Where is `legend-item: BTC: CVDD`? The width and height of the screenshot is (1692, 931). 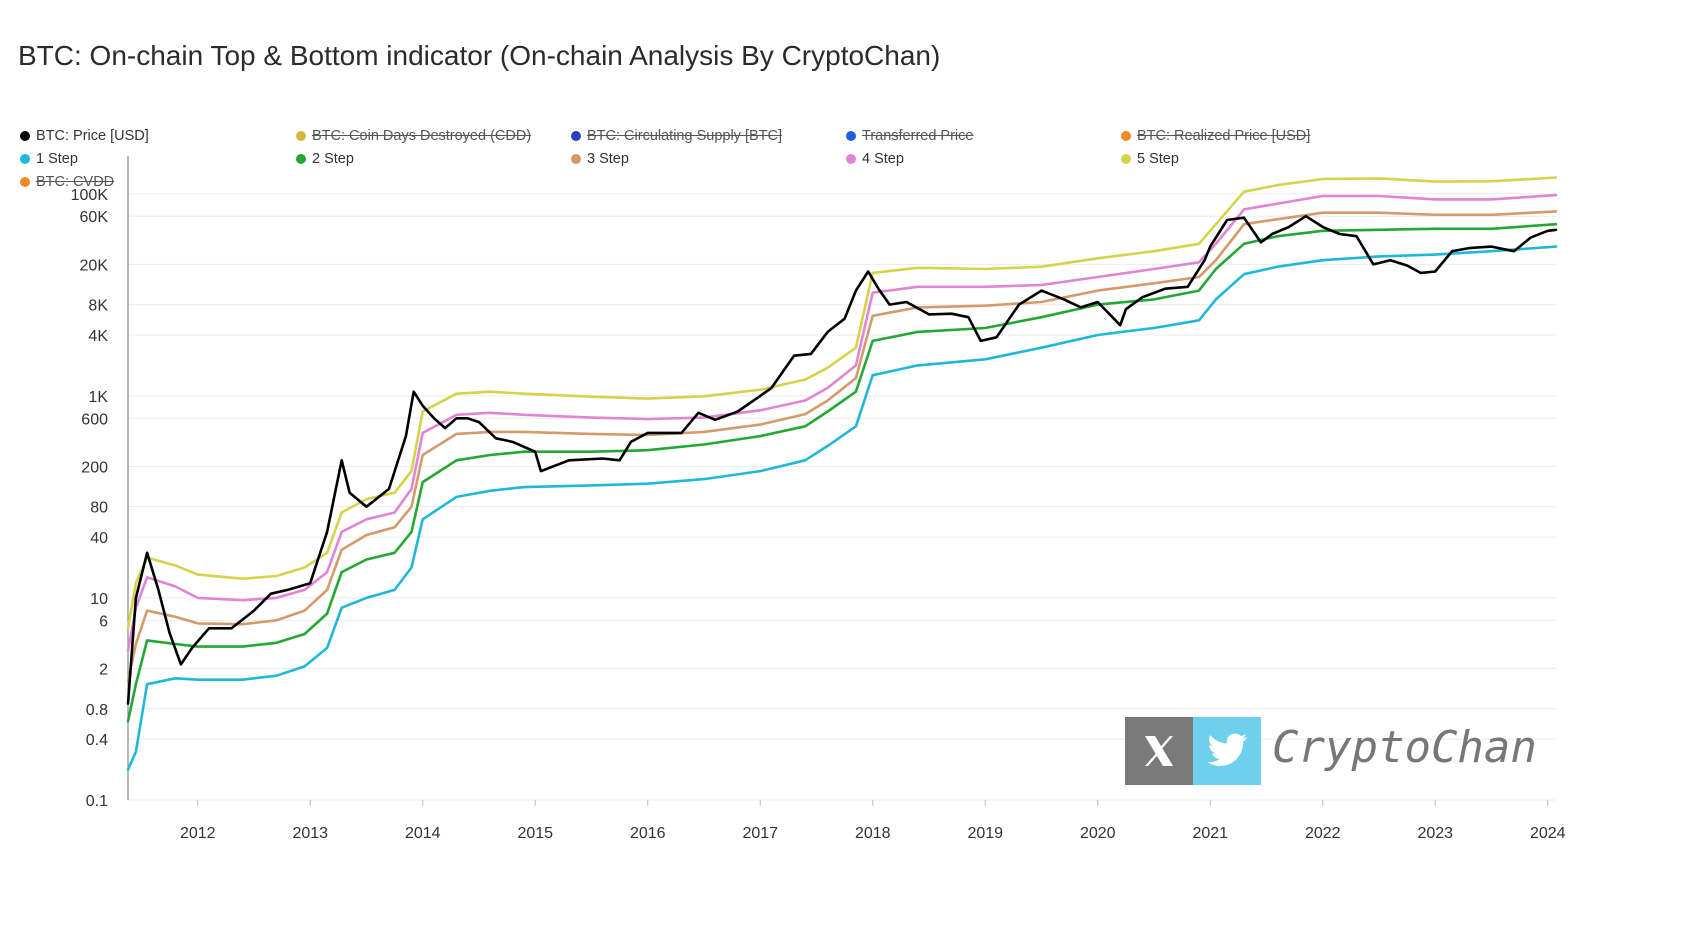 legend-item: BTC: CVDD is located at coordinates (67, 182).